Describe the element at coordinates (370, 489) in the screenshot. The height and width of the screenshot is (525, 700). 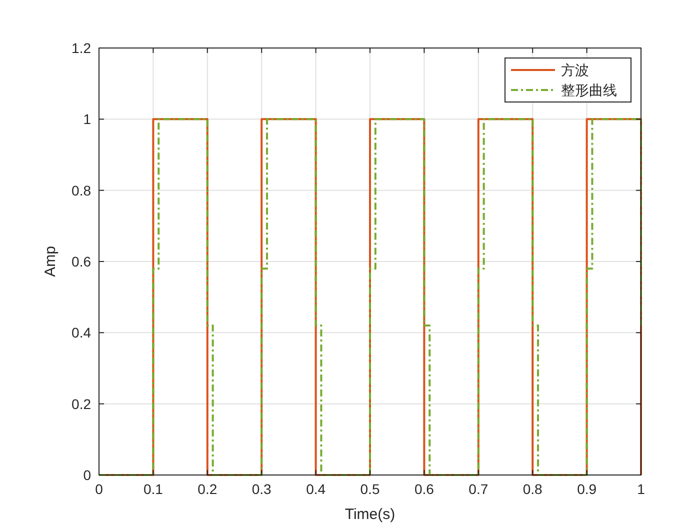
I see `x-tick-label: 0.5` at that location.